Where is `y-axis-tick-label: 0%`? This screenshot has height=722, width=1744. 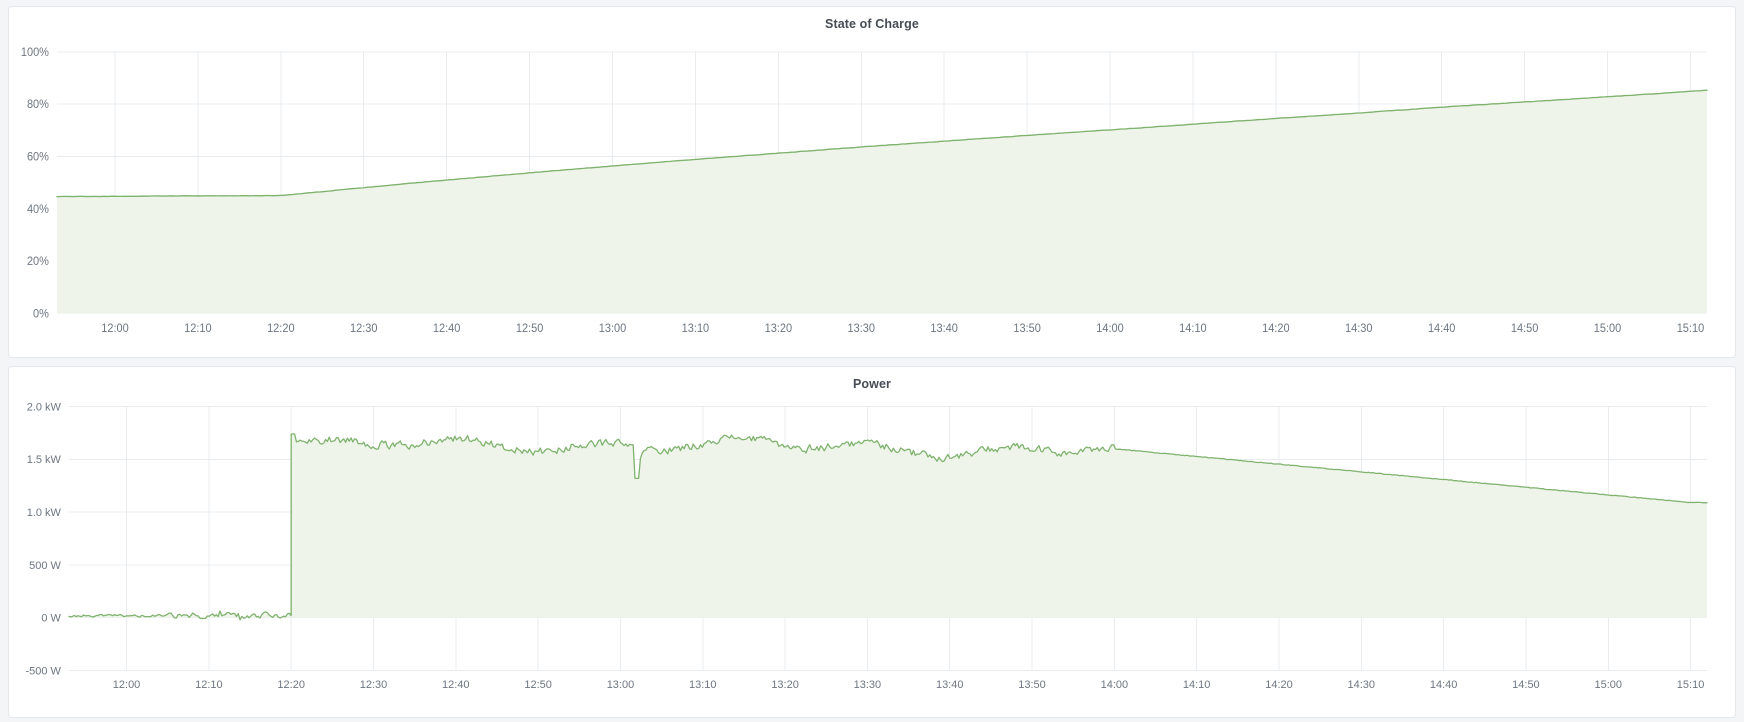
y-axis-tick-label: 0% is located at coordinates (41, 314).